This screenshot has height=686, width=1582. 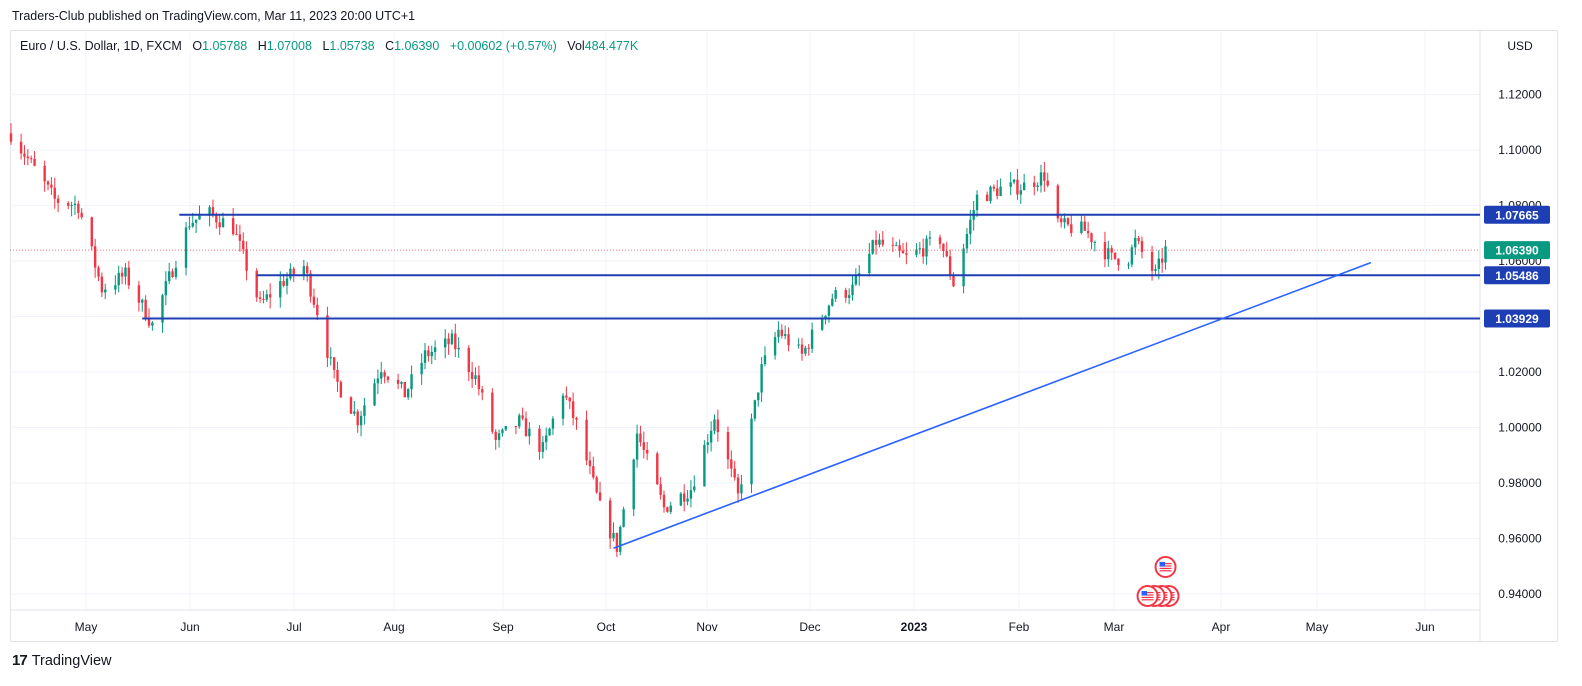 I want to click on time-tick-label: Nov, so click(x=706, y=627).